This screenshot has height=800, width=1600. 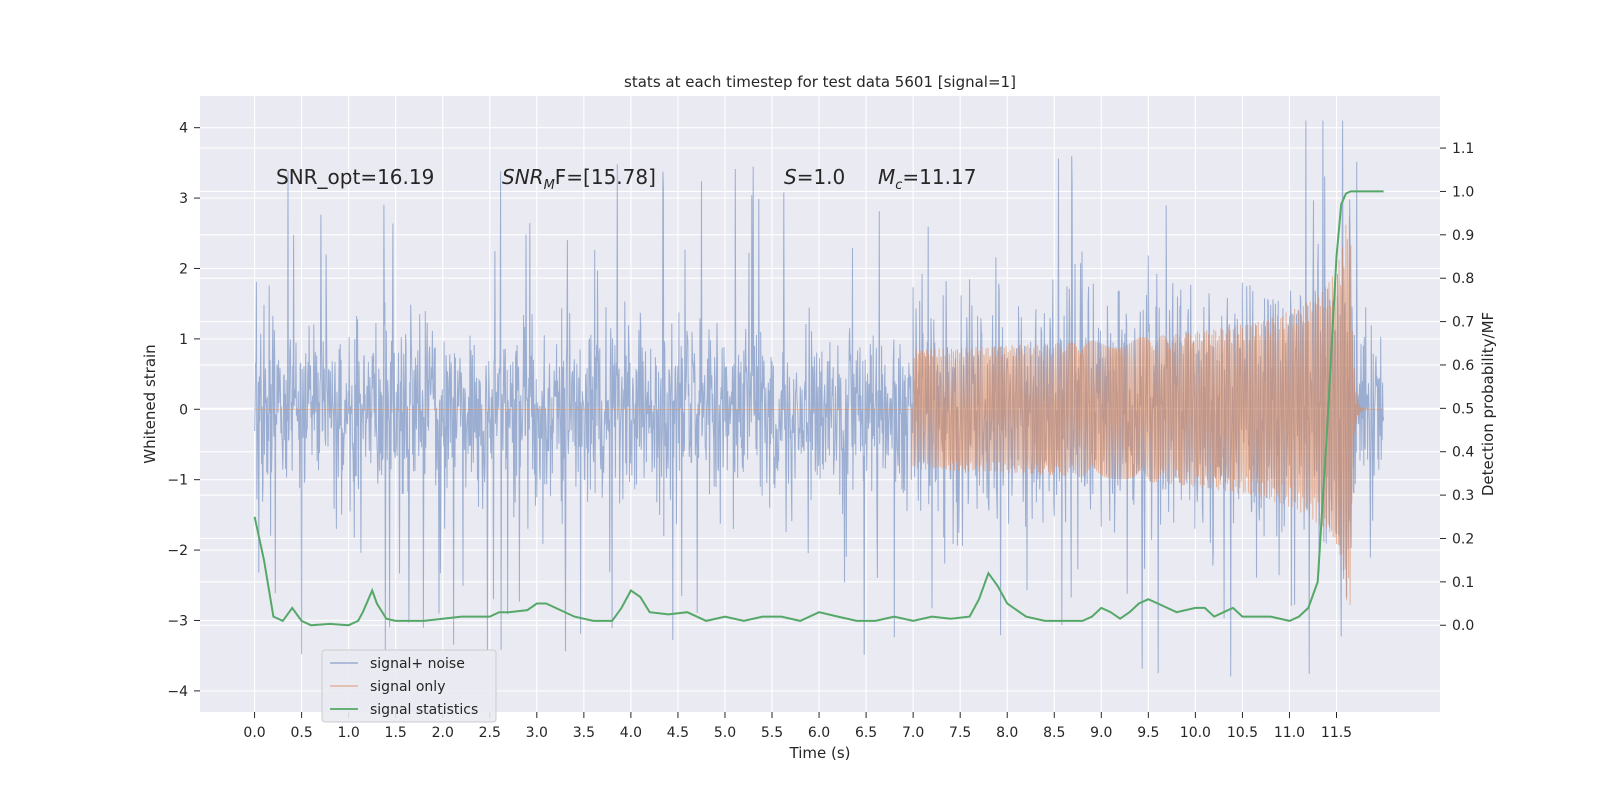 What do you see at coordinates (820, 753) in the screenshot?
I see `x-axis-title: Time (s)` at bounding box center [820, 753].